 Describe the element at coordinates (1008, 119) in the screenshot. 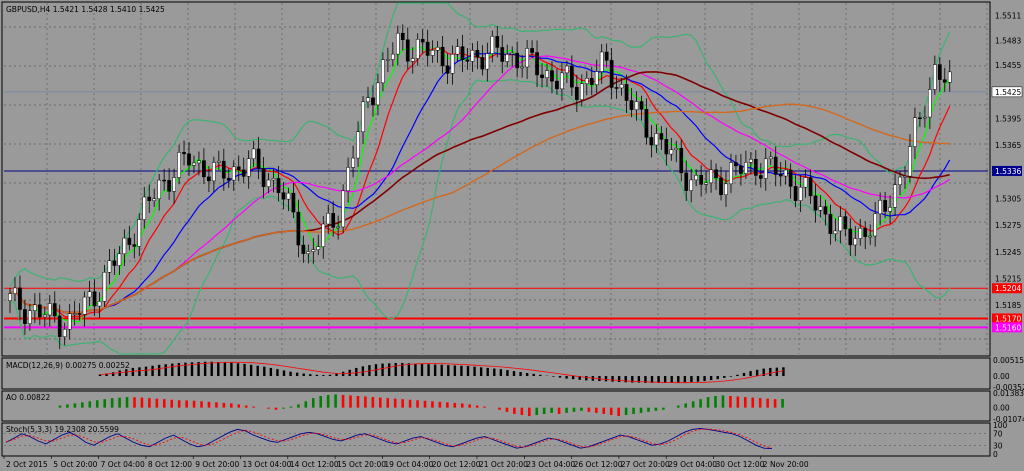

I see `price-tick-label: 1.5395` at that location.